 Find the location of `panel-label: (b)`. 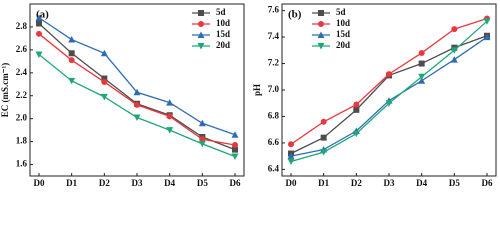

panel-label: (b) is located at coordinates (295, 15).